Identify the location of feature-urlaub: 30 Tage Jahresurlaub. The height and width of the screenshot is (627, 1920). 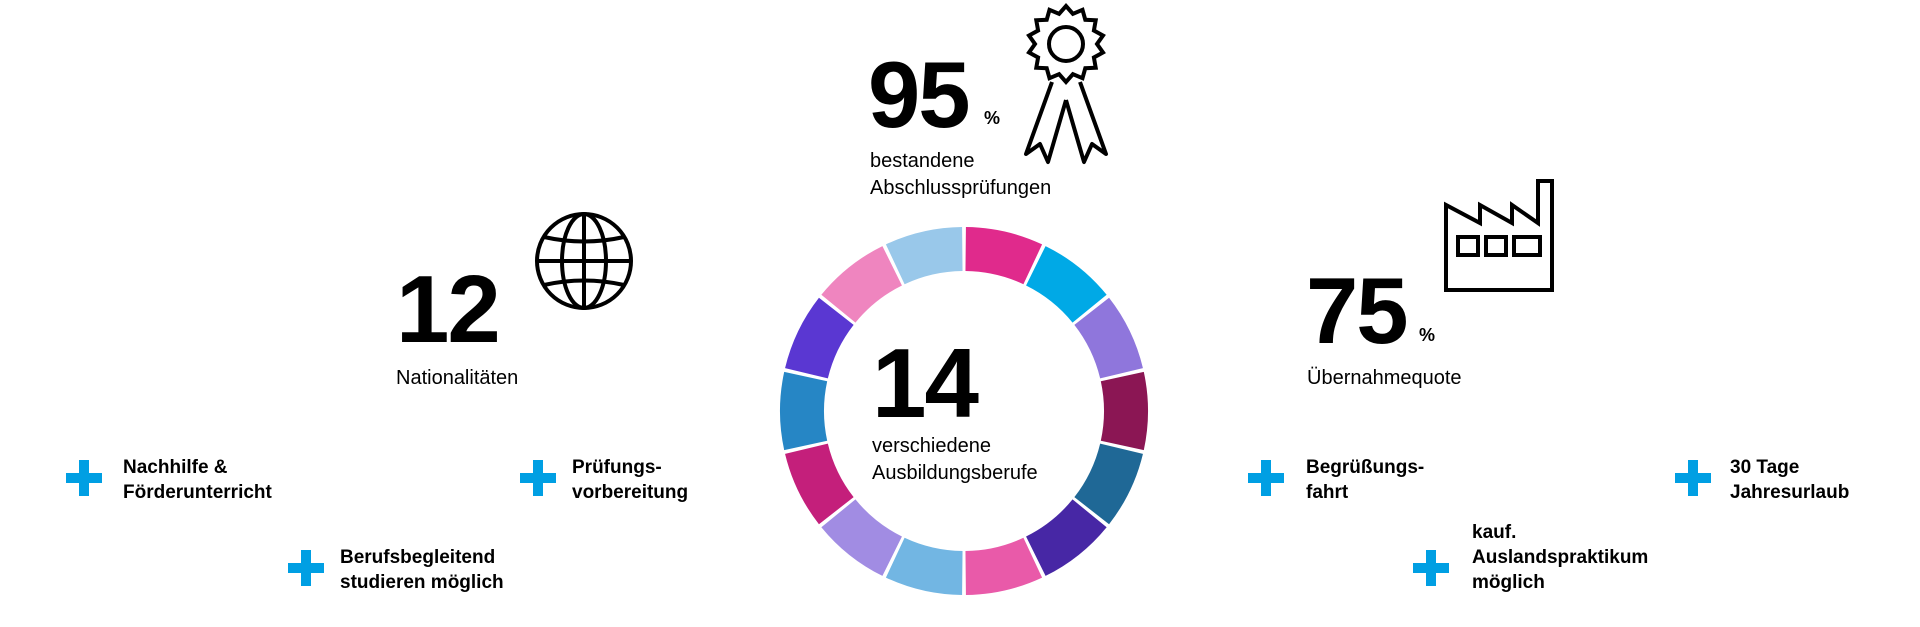
(1790, 480).